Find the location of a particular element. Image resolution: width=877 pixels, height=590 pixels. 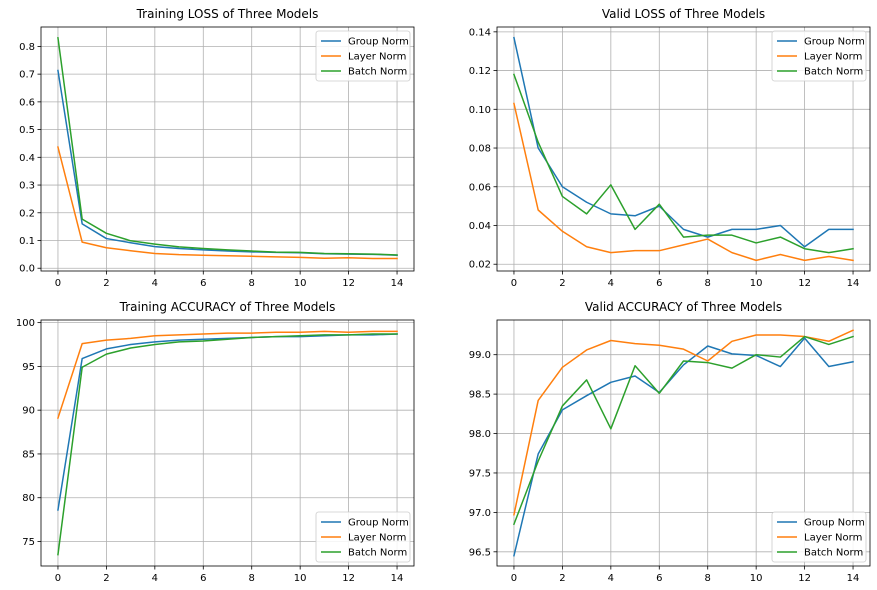

y-tick-label: 0.0 is located at coordinates (27, 269).